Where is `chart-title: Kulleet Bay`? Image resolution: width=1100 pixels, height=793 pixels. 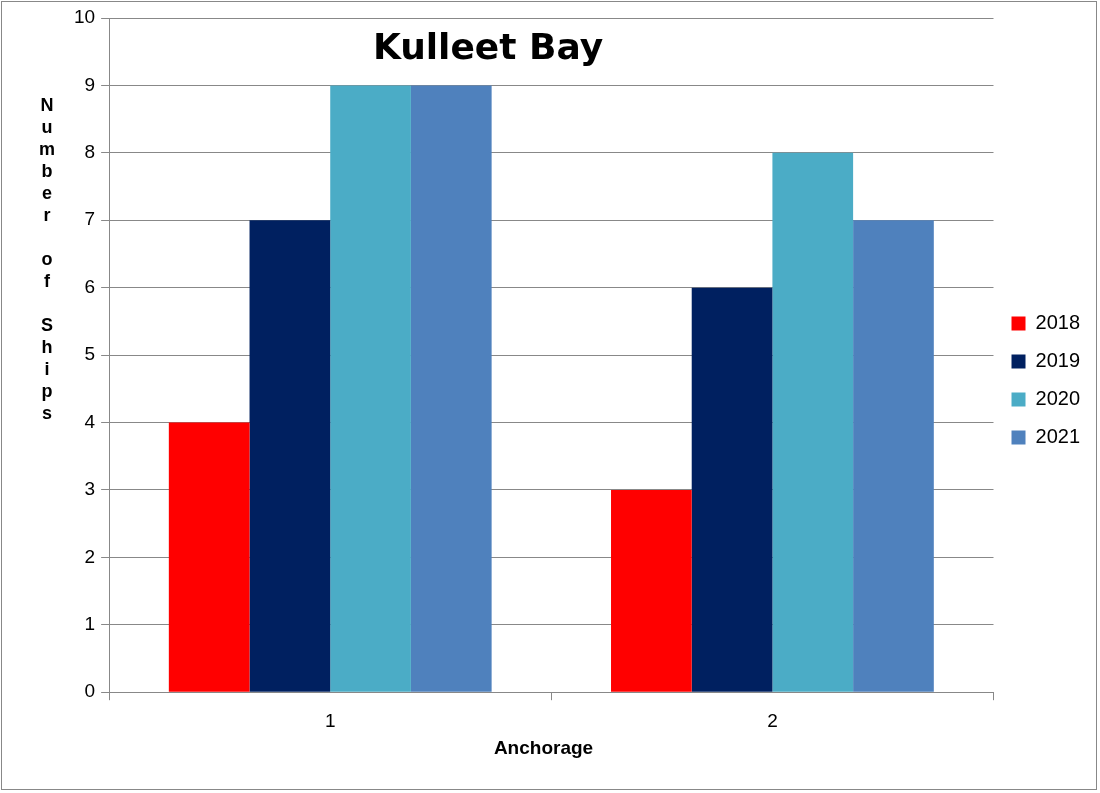 chart-title: Kulleet Bay is located at coordinates (488, 46).